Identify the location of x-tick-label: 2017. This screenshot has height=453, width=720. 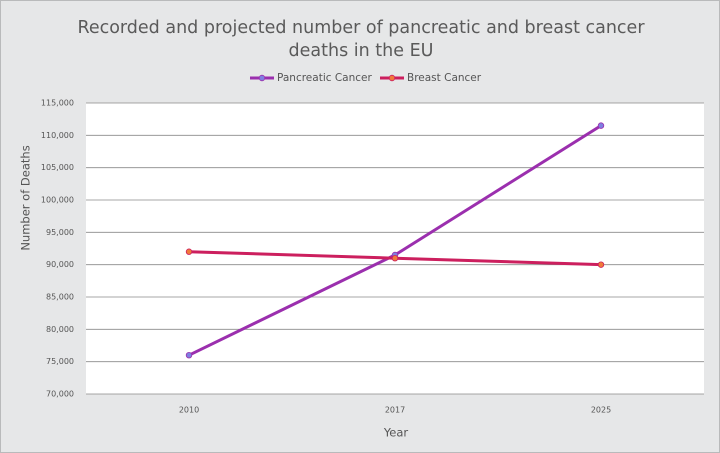
(395, 410).